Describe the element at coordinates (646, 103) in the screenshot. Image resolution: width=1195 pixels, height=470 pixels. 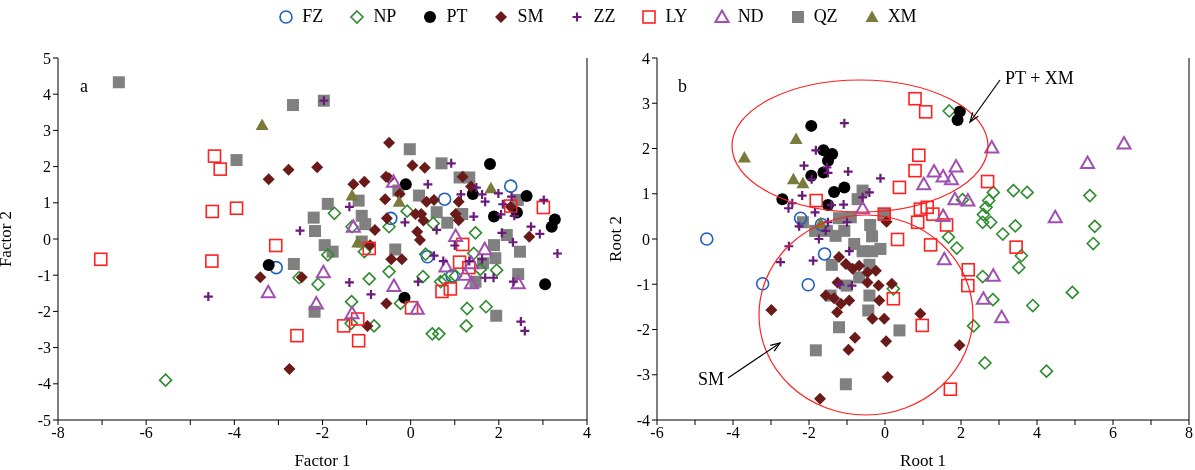
I see `y-tick-label: 3` at that location.